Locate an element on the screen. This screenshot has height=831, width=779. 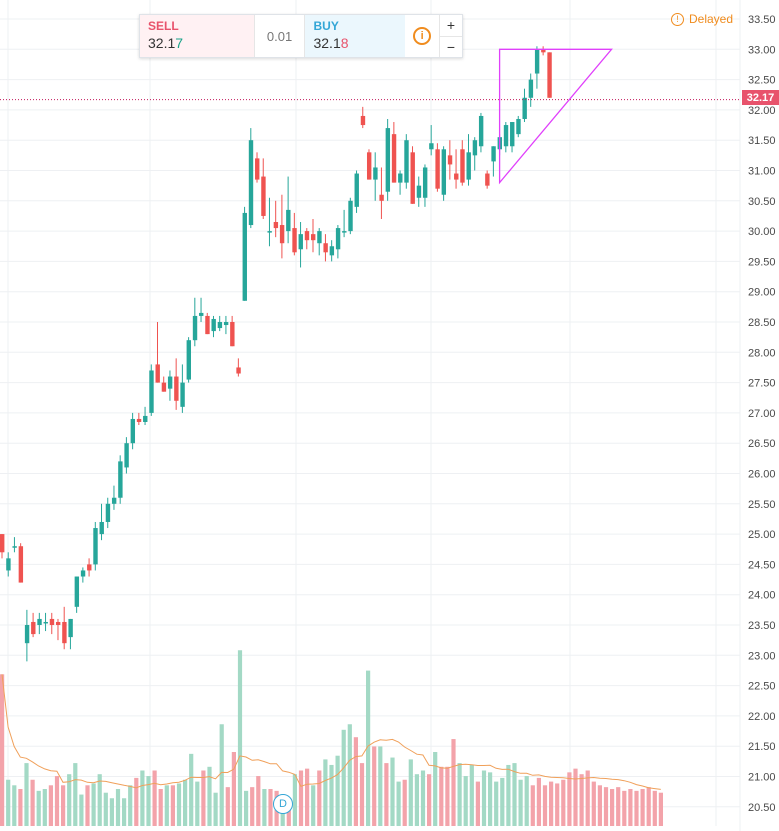
sell-button: SELL 32.17 is located at coordinates (197, 36).